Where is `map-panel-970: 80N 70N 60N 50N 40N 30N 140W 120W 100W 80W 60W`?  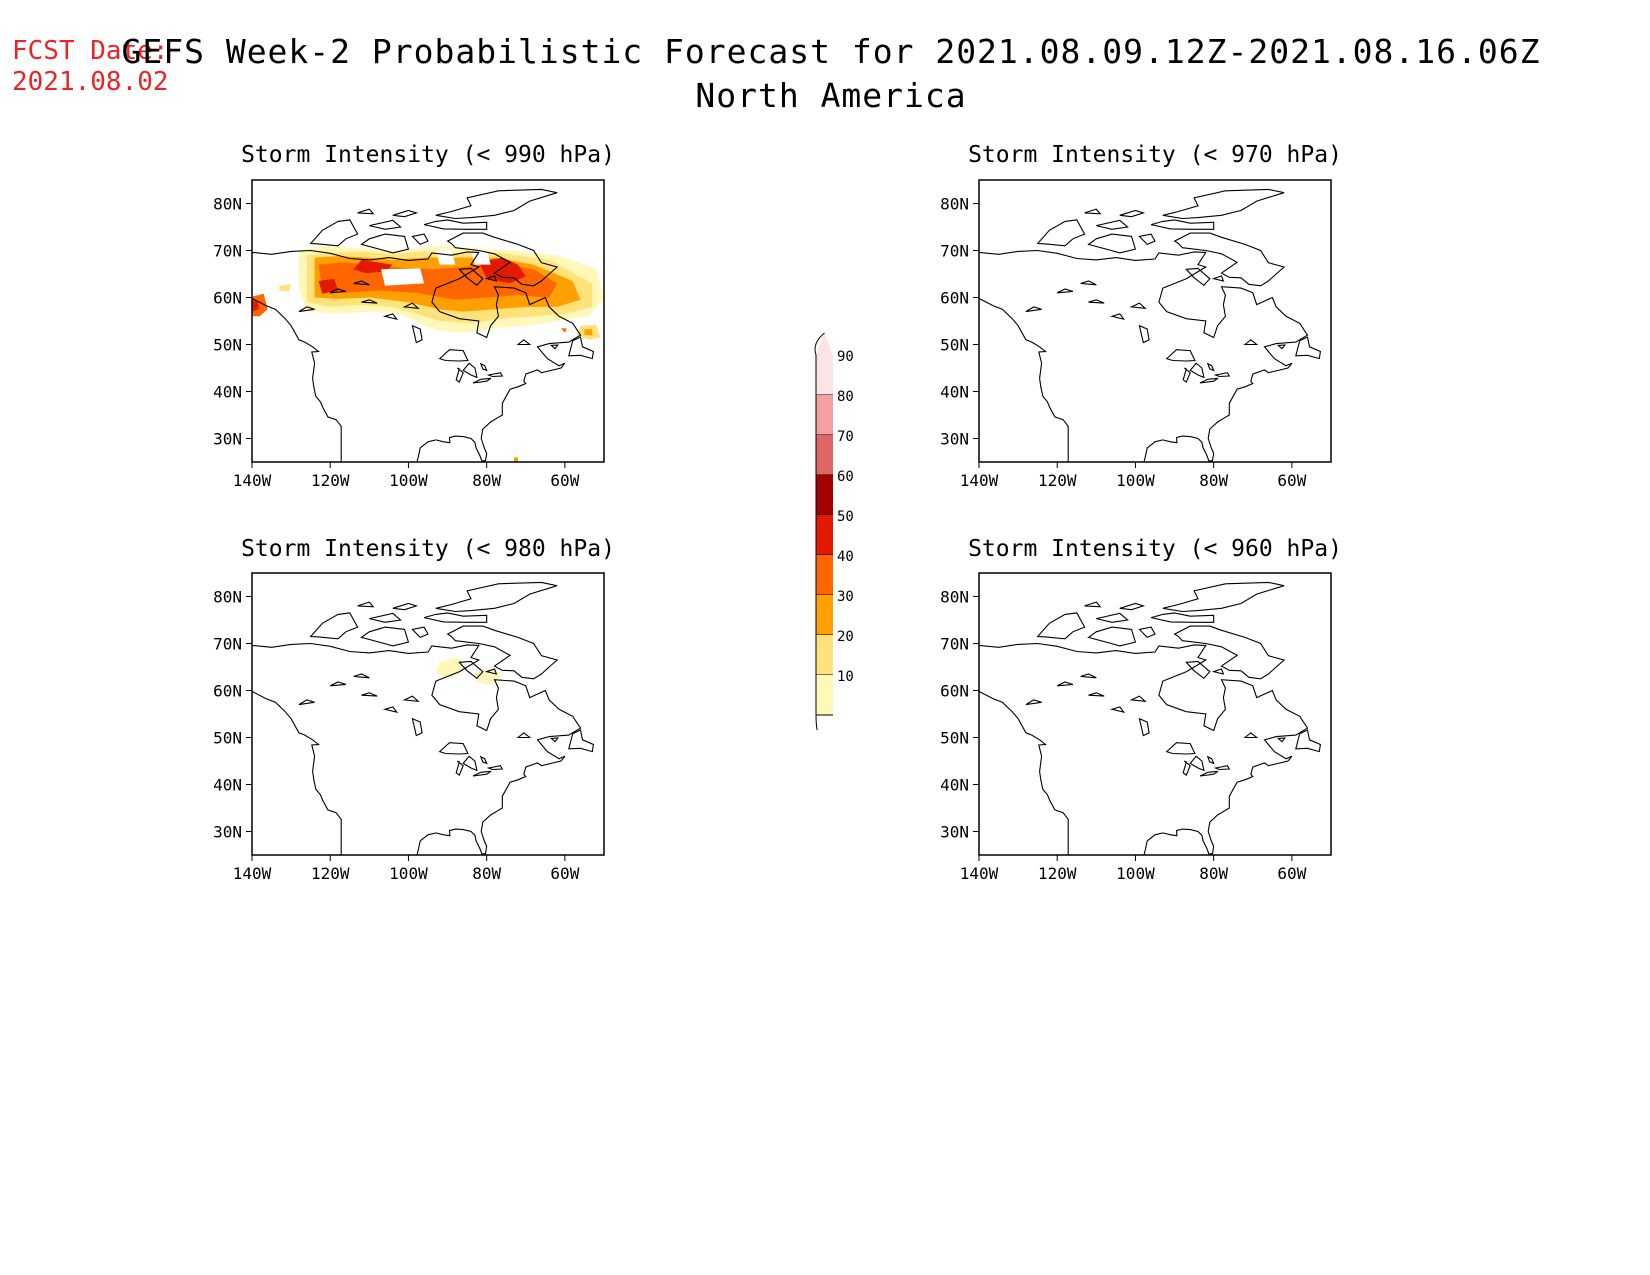 map-panel-970: 80N 70N 60N 50N 40N 30N 140W 120W 100W 80W 60W is located at coordinates (1136, 334).